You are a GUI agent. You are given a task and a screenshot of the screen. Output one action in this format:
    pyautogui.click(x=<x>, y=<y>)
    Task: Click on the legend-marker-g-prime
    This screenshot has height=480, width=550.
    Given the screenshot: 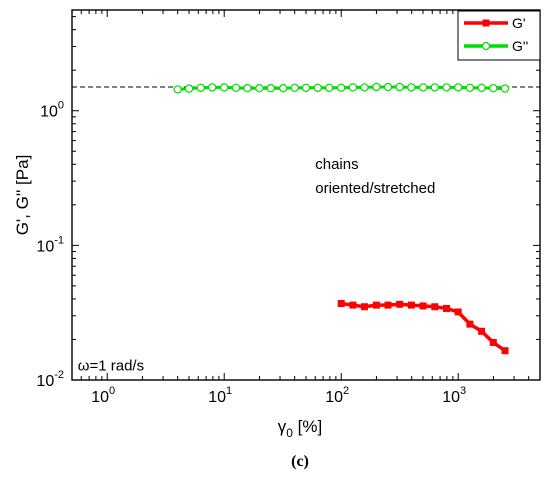 What is the action you would take?
    pyautogui.click(x=486, y=23)
    